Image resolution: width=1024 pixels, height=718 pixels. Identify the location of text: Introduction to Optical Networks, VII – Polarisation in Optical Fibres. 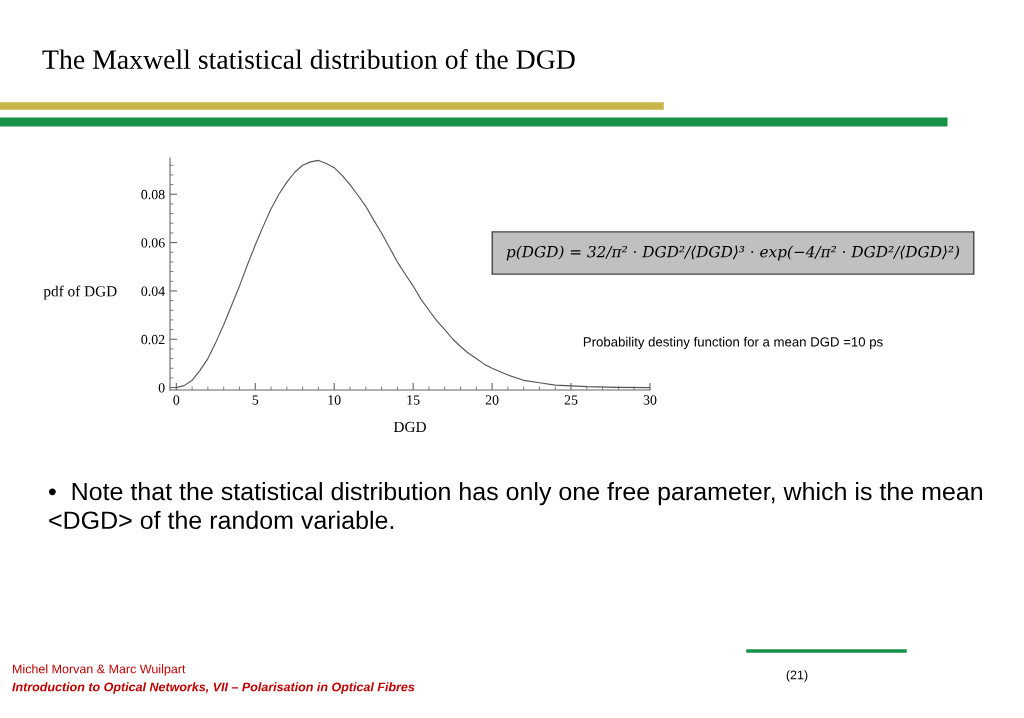
(213, 688).